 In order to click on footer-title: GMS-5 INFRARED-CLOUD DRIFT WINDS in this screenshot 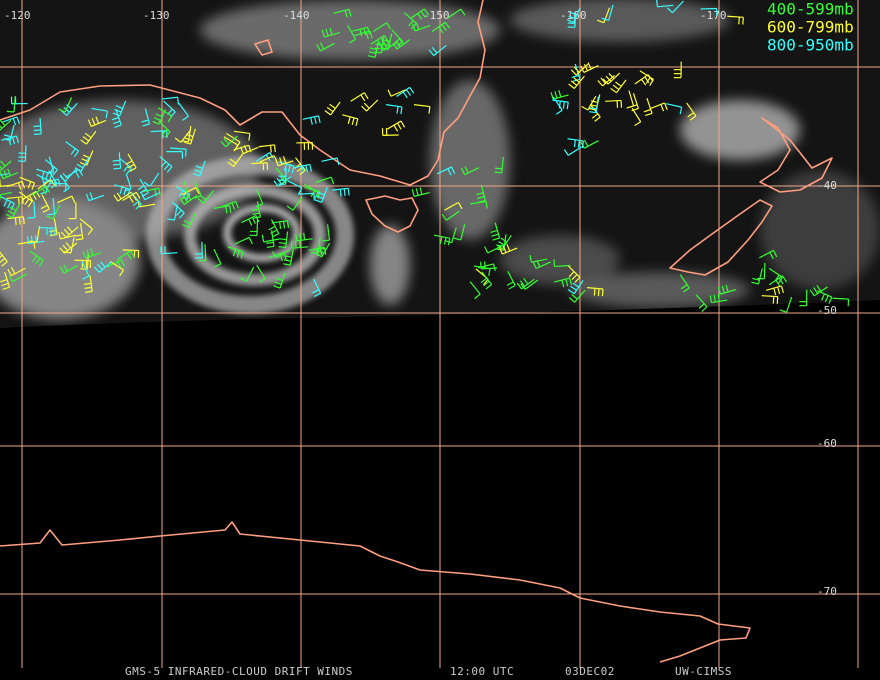, I will do `click(239, 671)`.